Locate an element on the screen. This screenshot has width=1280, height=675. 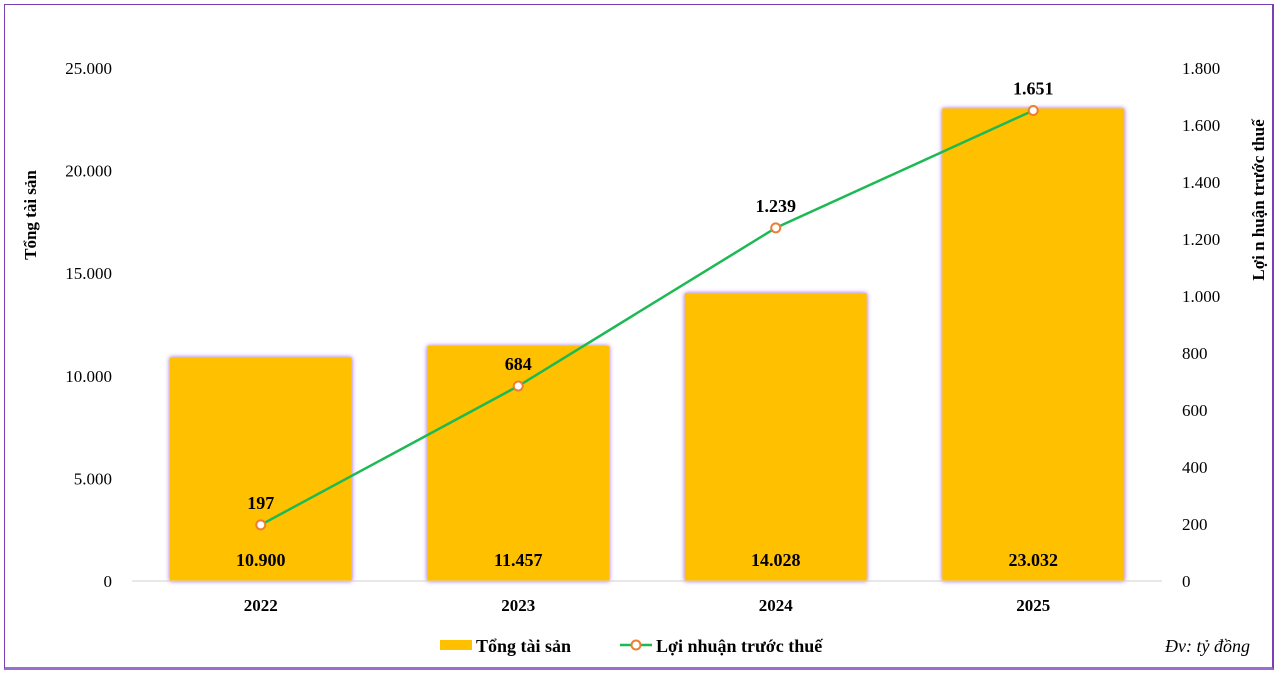
unit-note: Đv: tỷ đồng is located at coordinates (1207, 646).